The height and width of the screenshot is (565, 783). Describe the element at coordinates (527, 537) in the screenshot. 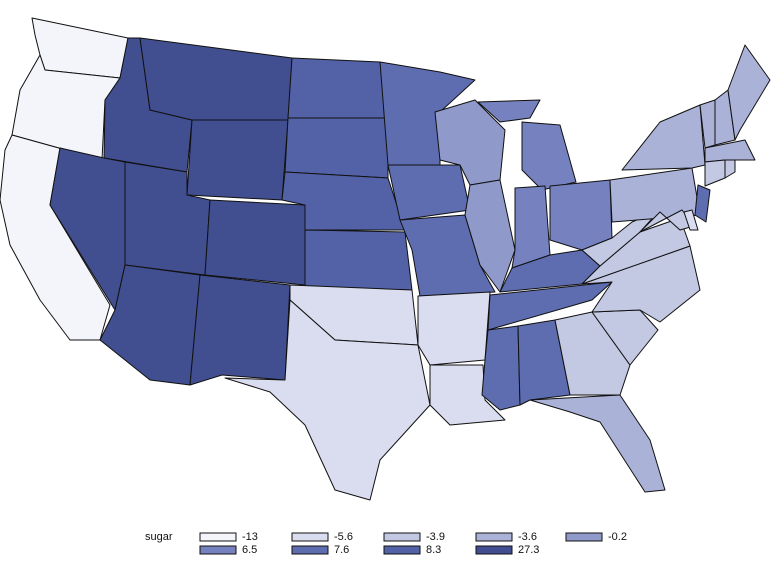

I see `legend-label: -3.6` at that location.